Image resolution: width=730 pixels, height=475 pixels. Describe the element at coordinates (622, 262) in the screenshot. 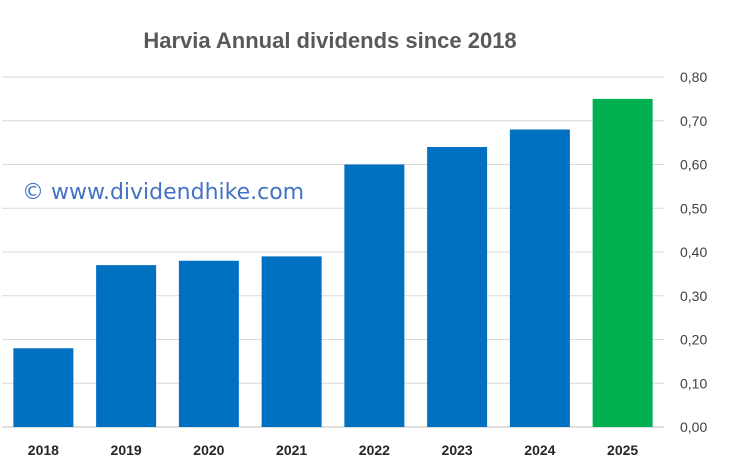

I see `bar-2025` at that location.